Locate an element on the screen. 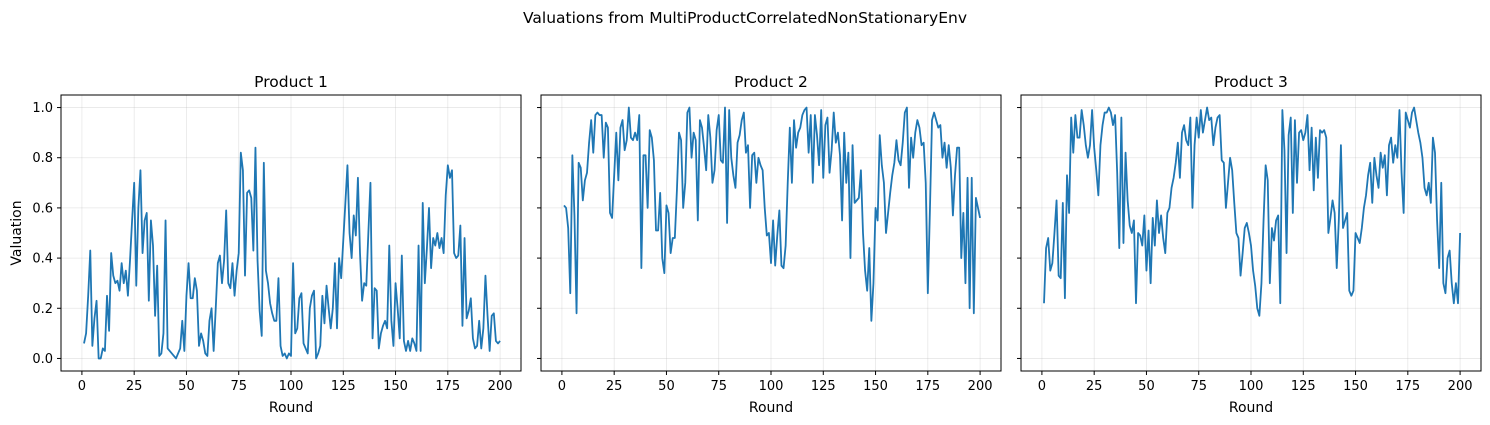  y-tick-label: 0.4 is located at coordinates (42, 259).